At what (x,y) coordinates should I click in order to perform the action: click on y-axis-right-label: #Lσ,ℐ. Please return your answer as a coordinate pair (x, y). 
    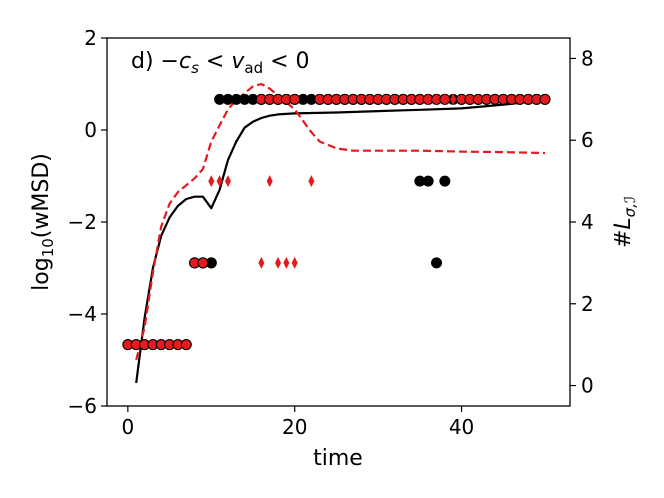
    Looking at the image, I should click on (625, 222).